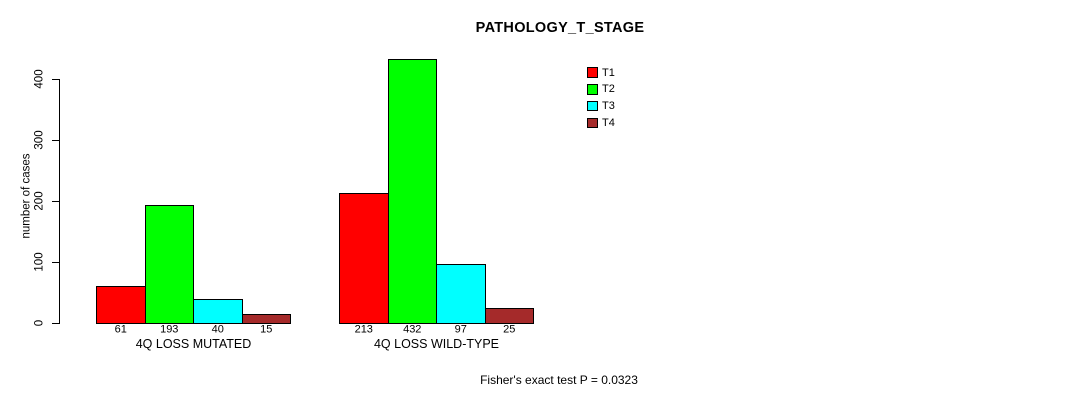  What do you see at coordinates (38, 79) in the screenshot?
I see `y-axis-tick-label: 400` at bounding box center [38, 79].